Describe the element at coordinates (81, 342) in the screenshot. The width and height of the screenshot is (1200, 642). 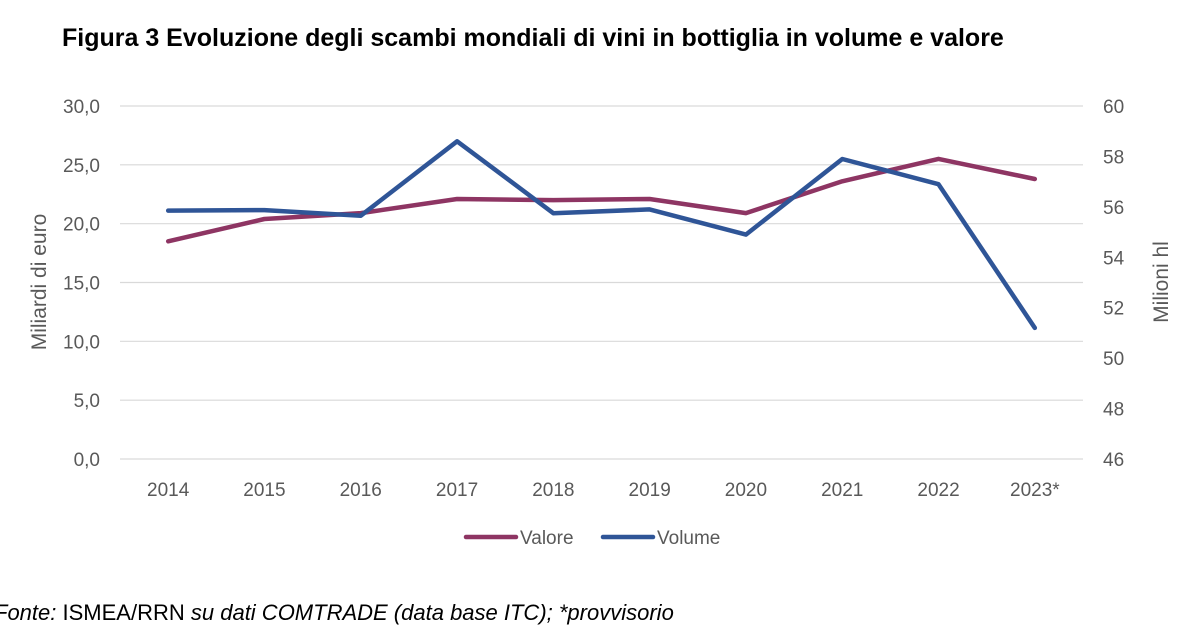
I see `y-tick-label: 10,0` at that location.